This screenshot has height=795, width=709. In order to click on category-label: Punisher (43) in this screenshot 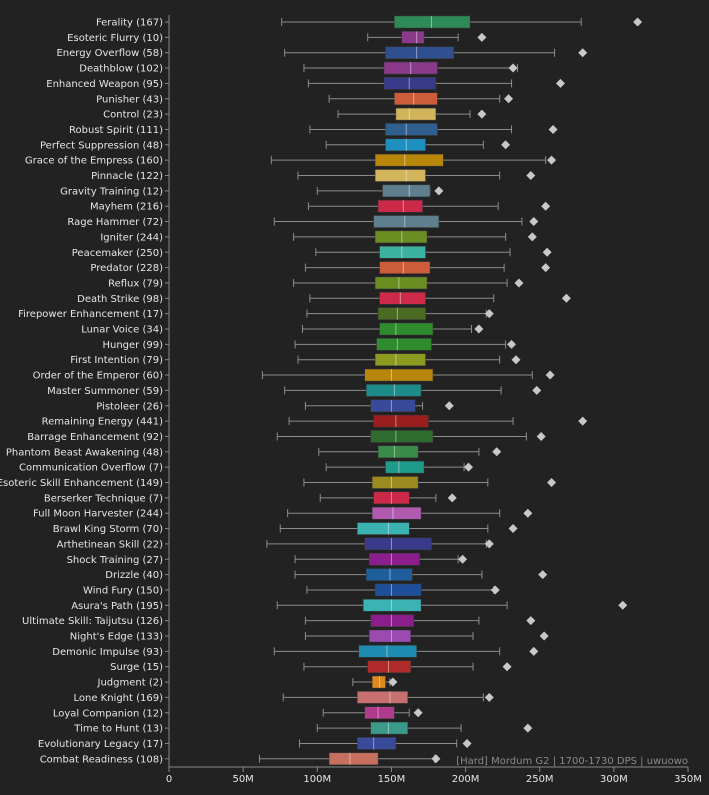, I will do `click(129, 99)`.